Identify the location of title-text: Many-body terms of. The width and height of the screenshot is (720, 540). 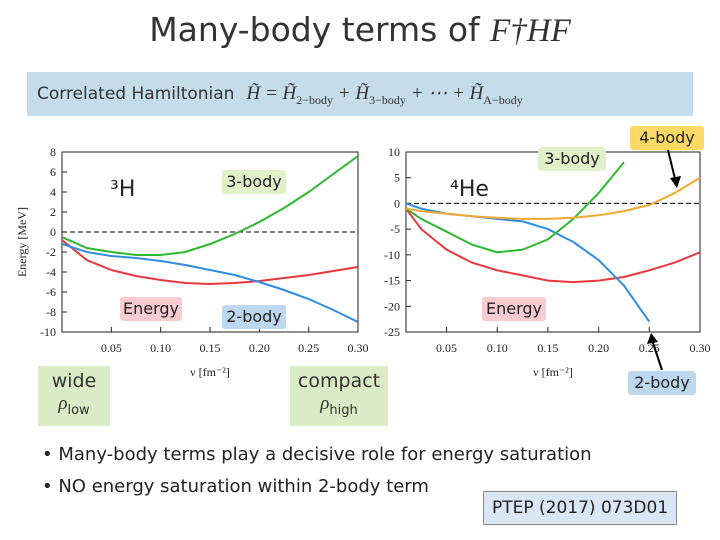
(320, 29).